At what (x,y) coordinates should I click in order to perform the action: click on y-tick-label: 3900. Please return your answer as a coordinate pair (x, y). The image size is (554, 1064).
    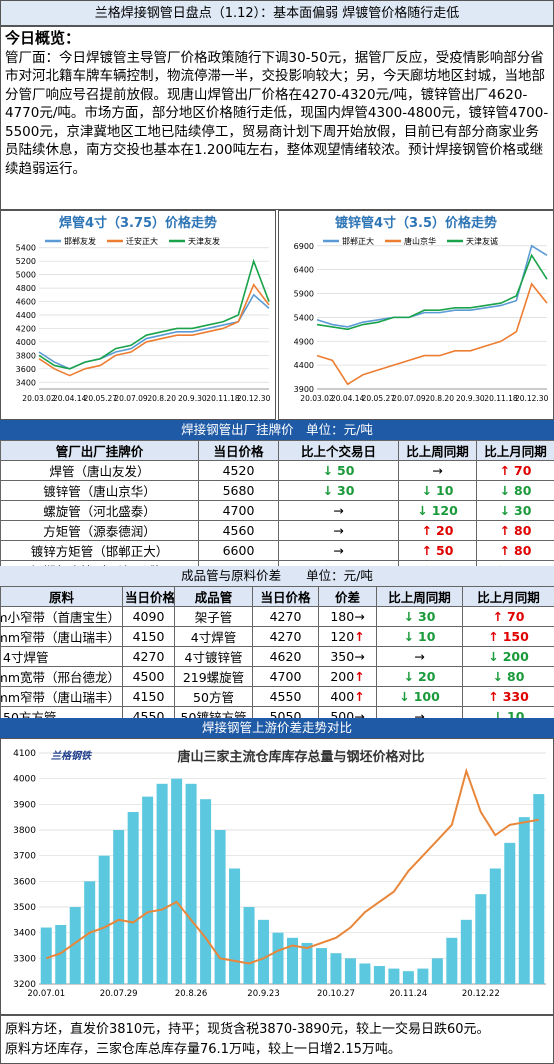
    Looking at the image, I should click on (24, 805).